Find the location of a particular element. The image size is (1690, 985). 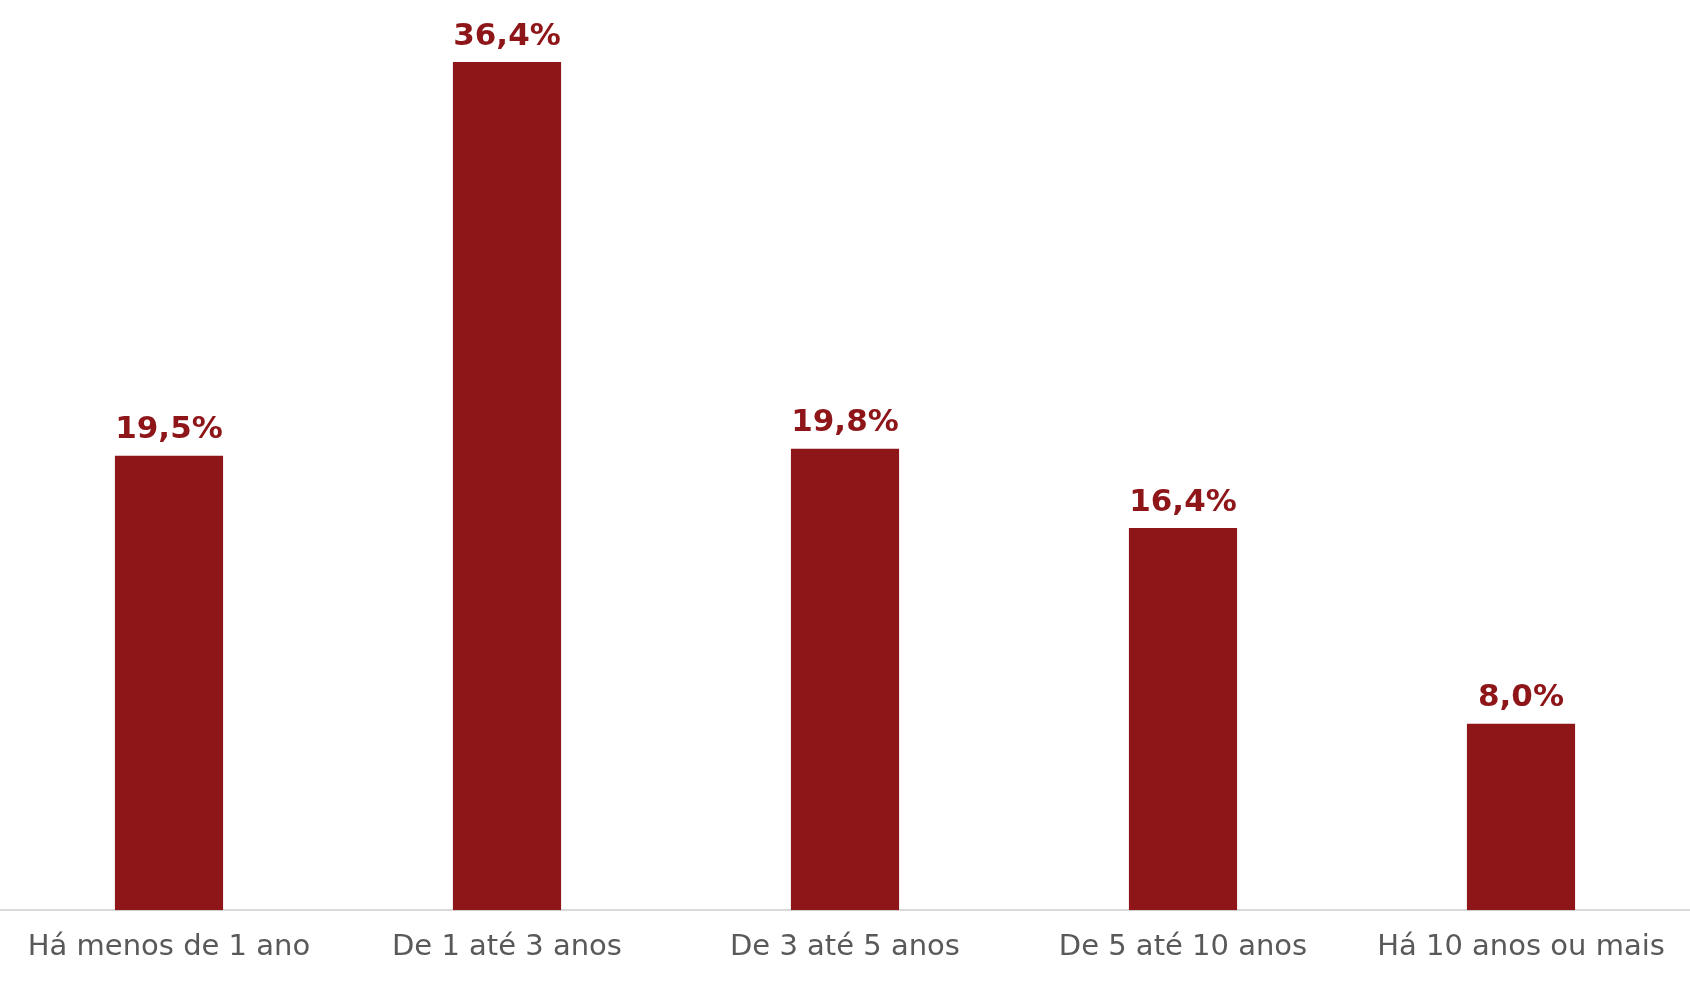

data-label: 8,0% is located at coordinates (1521, 695).